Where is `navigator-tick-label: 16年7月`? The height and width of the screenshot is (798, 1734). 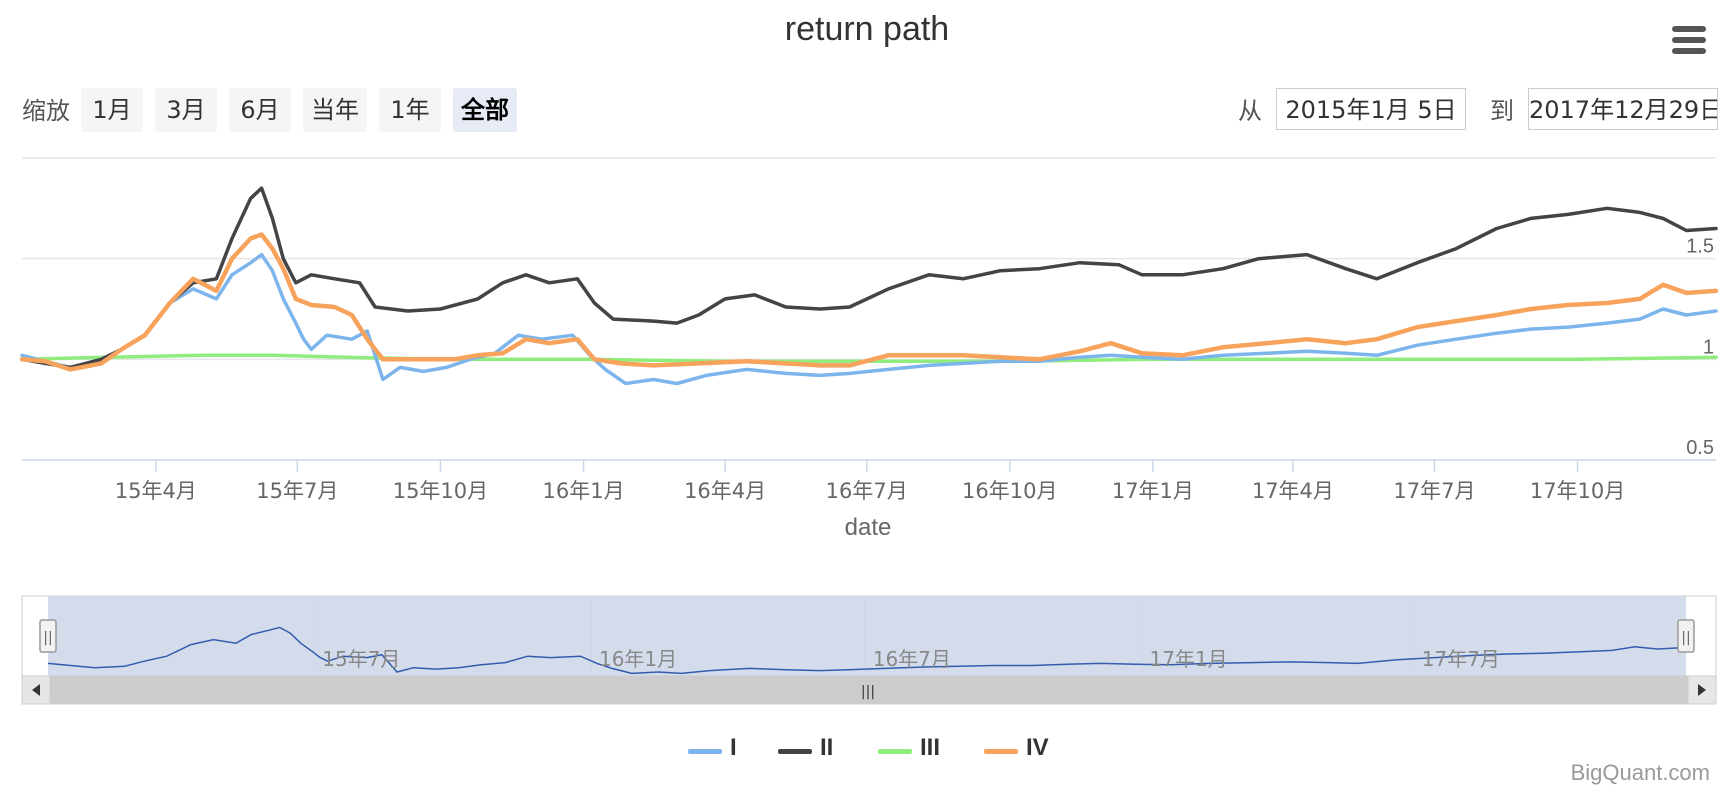 navigator-tick-label: 16年7月 is located at coordinates (912, 659).